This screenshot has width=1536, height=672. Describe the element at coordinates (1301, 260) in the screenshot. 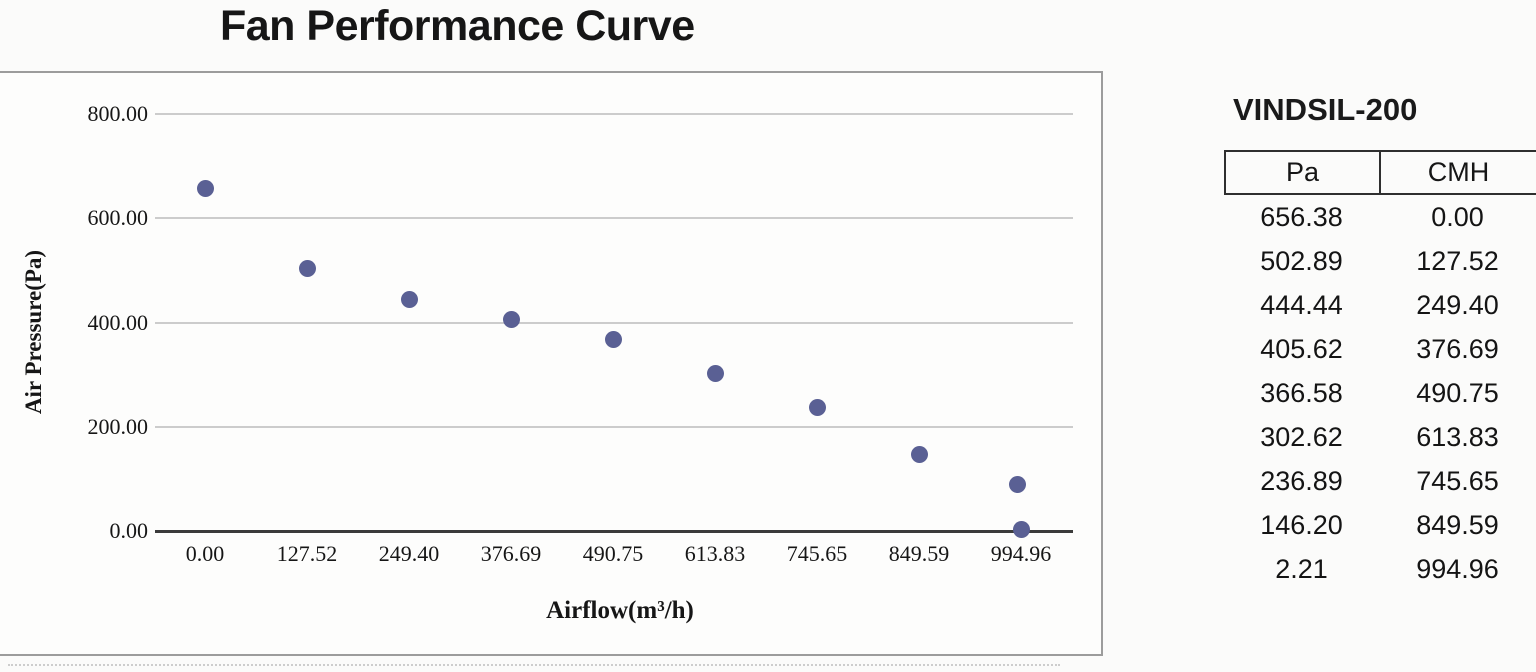

I see `cell-pa: 502.89` at that location.